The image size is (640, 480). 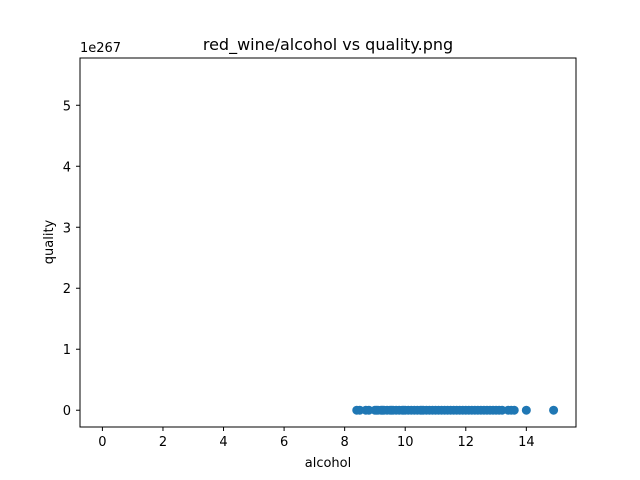 I want to click on y-axis-label: quality, so click(x=49, y=241).